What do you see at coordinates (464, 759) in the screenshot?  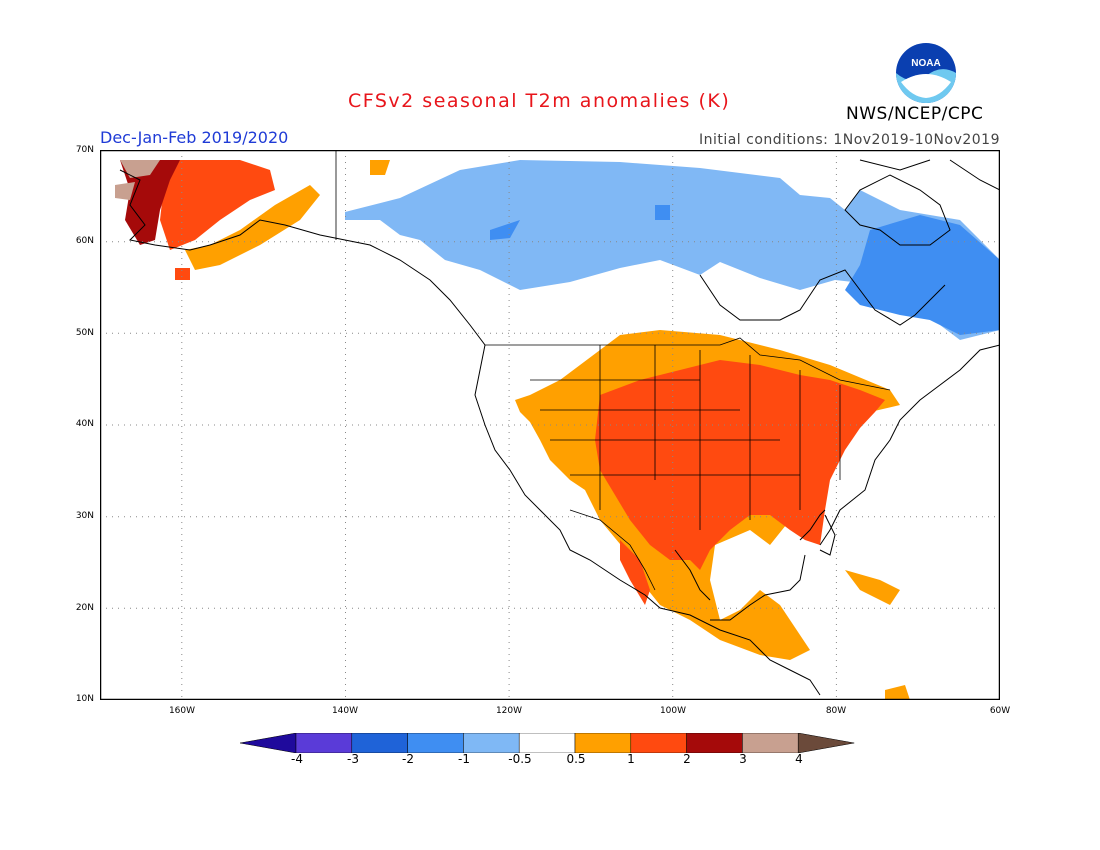 I see `colorbar-label-3: -1` at bounding box center [464, 759].